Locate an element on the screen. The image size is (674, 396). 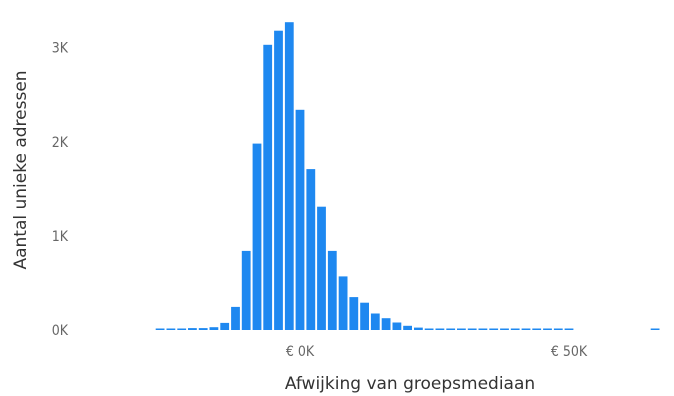
y-tick-label: 0K is located at coordinates (60, 331).